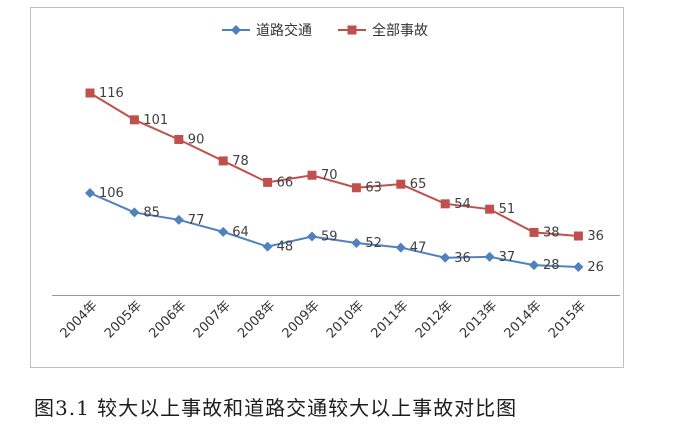 This screenshot has height=435, width=685. What do you see at coordinates (151, 212) in the screenshot?
I see `data-label: 85` at bounding box center [151, 212].